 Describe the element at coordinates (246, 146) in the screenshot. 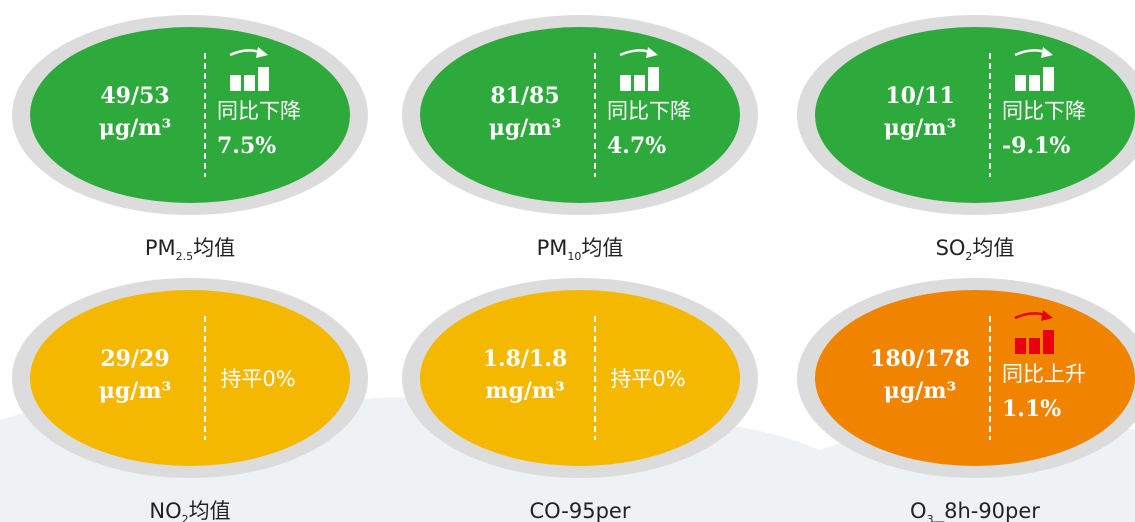

I see `trend-change: 7.5%` at that location.